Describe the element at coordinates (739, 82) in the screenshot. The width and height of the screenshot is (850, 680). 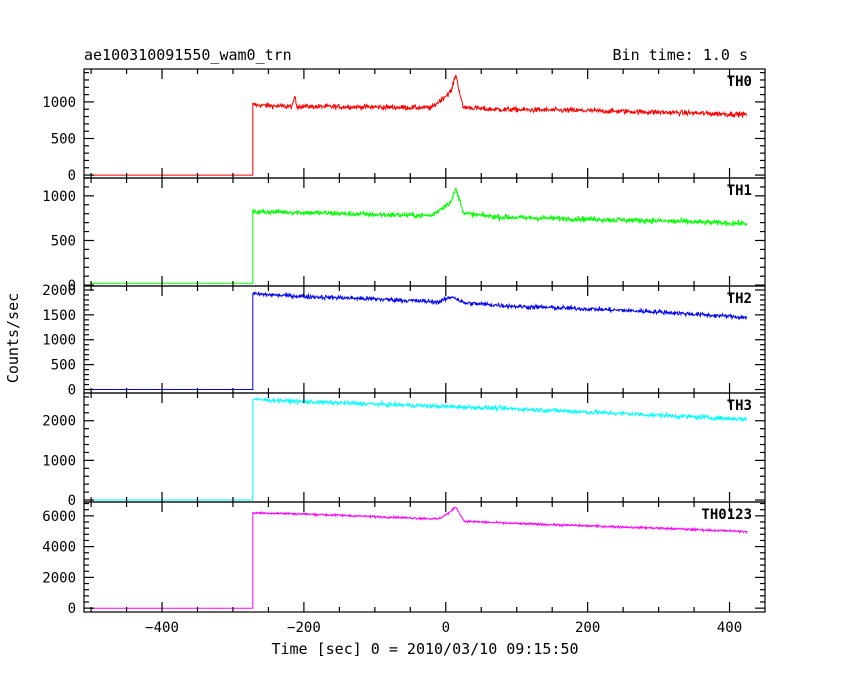
I see `panel-label-th0: TH0` at that location.